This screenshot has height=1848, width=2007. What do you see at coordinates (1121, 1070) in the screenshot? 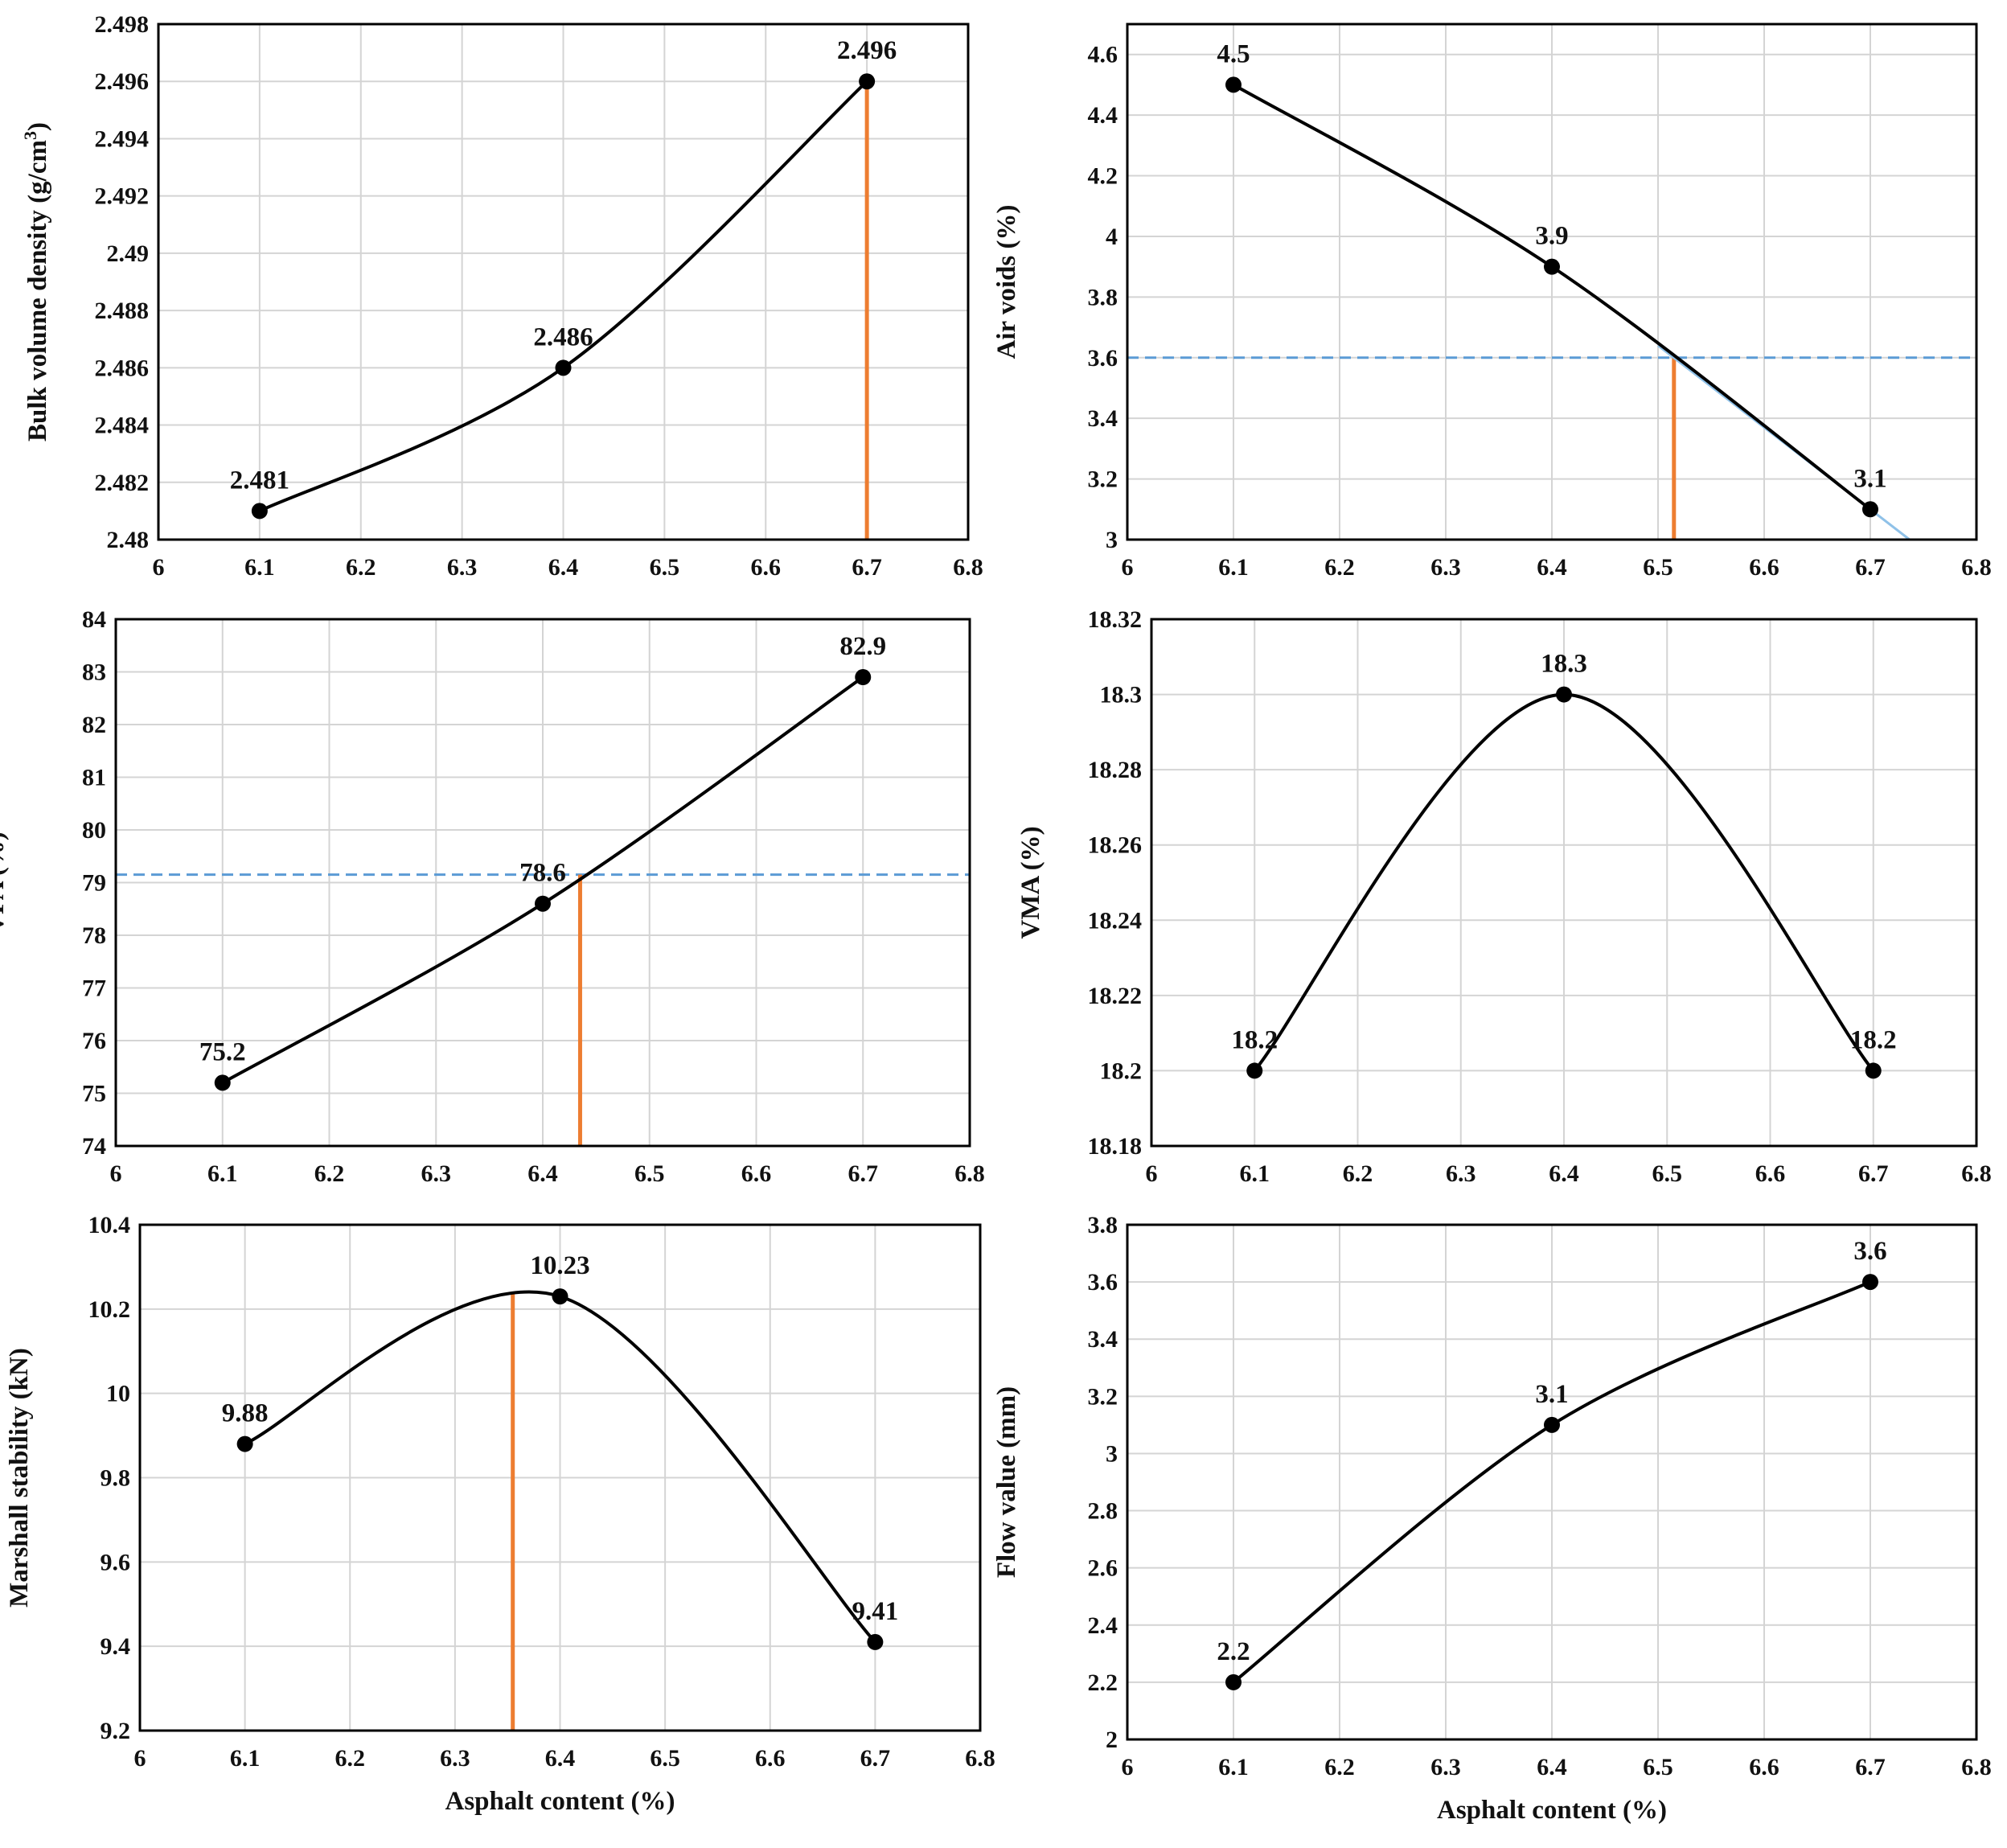
I see `y-tick-label: 18.2` at bounding box center [1121, 1070].